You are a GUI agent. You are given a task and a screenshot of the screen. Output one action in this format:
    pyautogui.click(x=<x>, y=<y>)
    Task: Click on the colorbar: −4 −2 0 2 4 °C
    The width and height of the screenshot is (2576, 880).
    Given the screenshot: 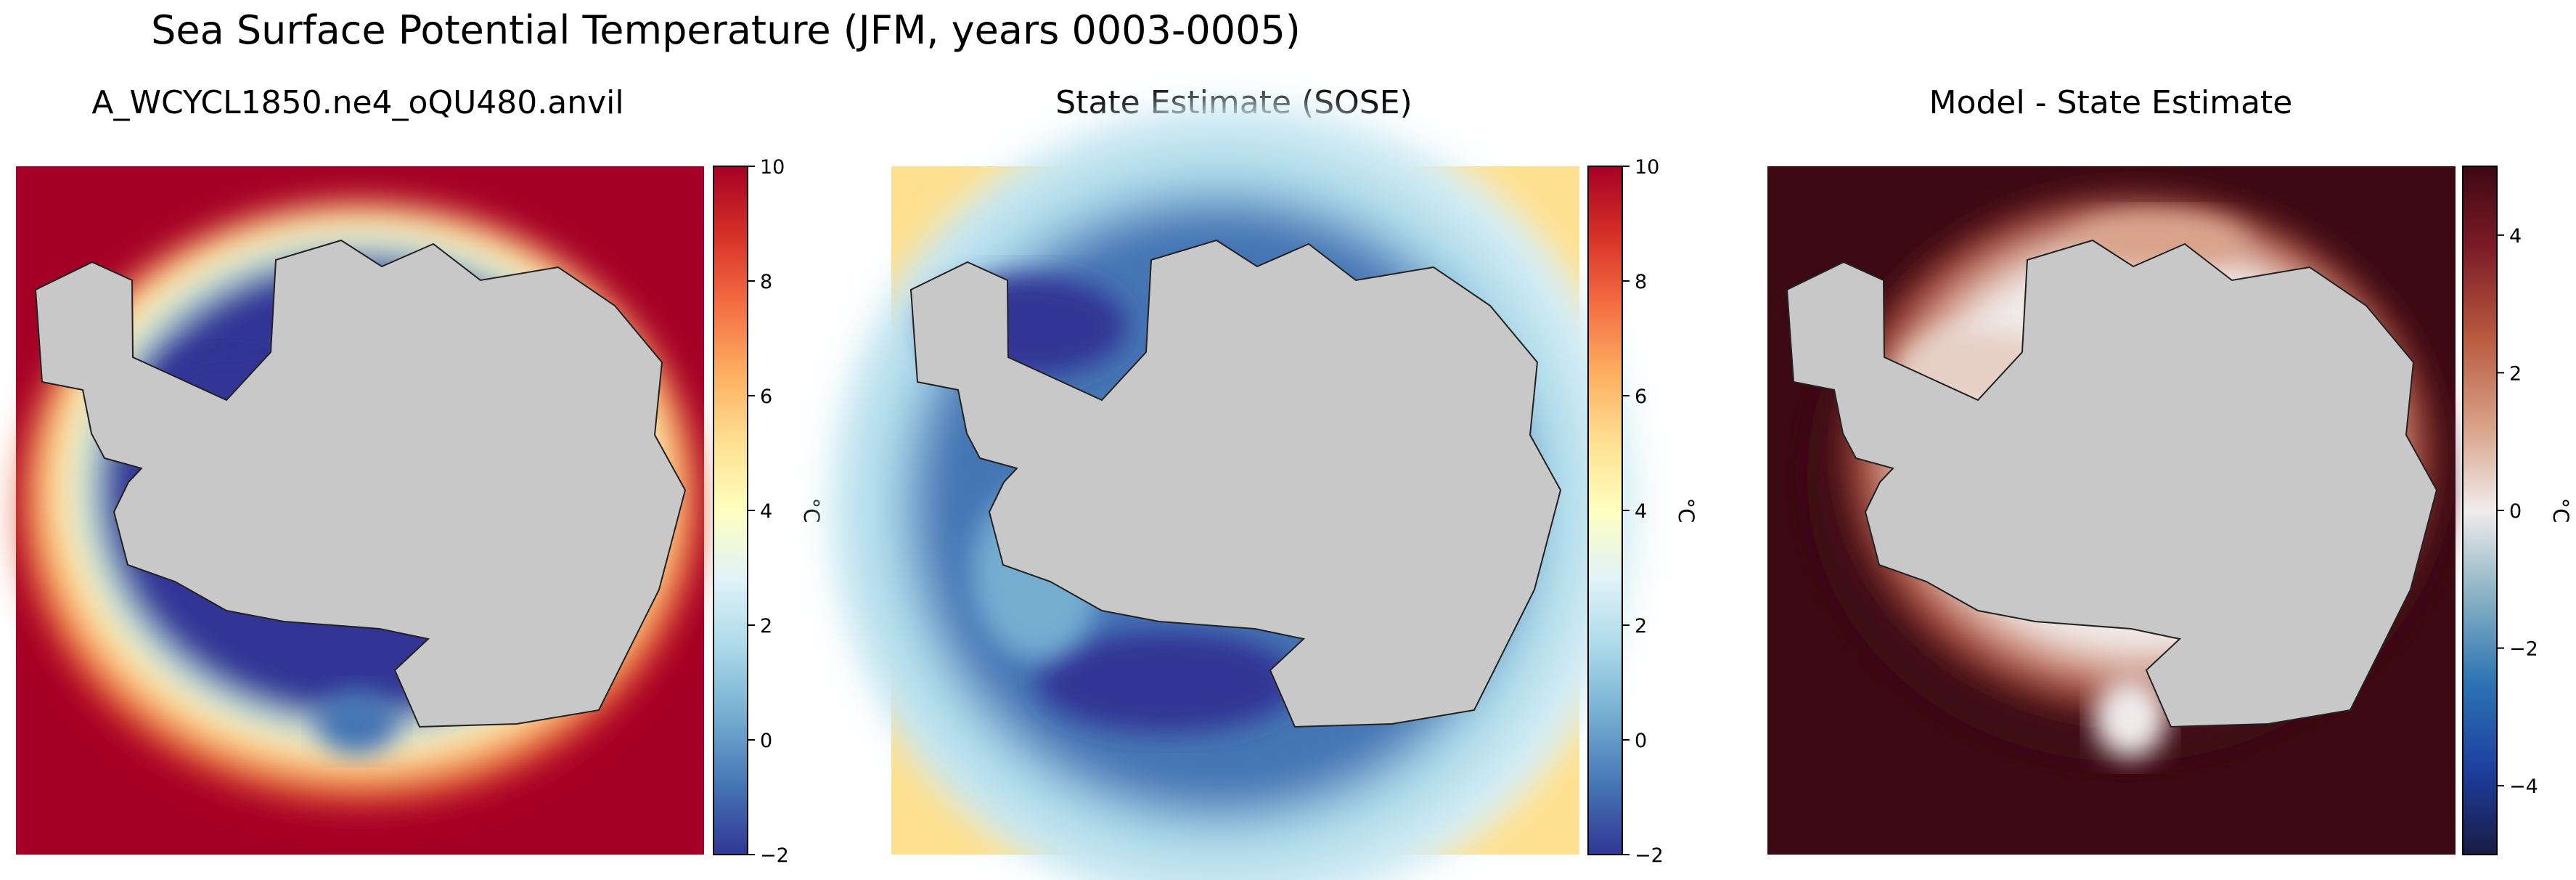 What is the action you would take?
    pyautogui.click(x=2518, y=510)
    